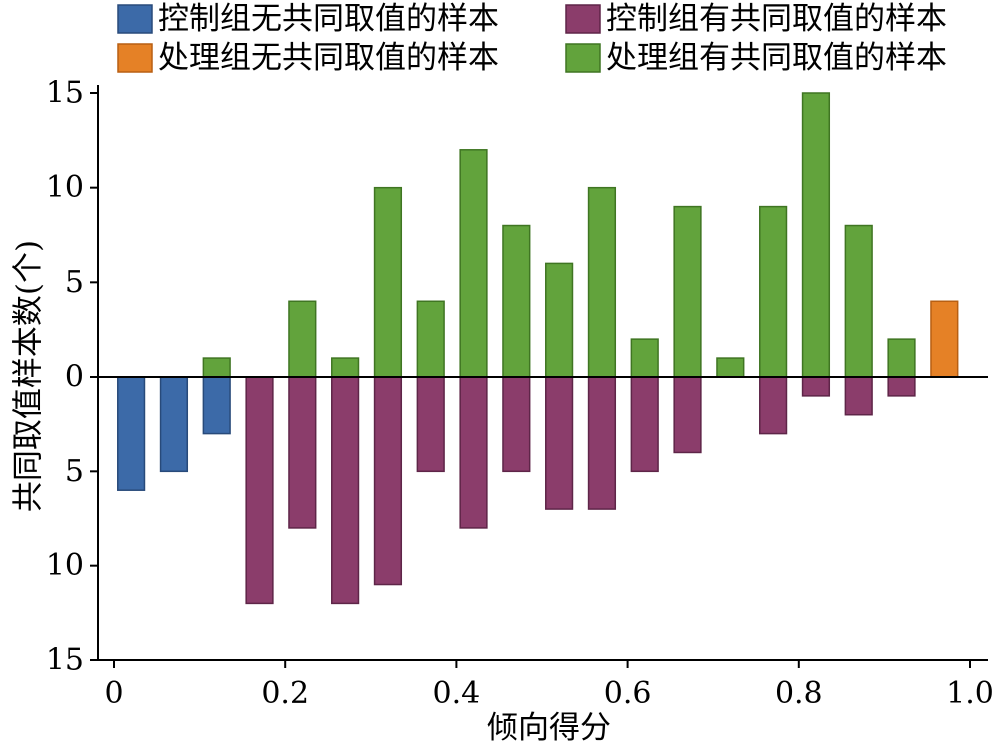 This screenshot has height=755, width=1000. I want to click on legend-label-3: 处理组有共同取值的样本, so click(776, 58).